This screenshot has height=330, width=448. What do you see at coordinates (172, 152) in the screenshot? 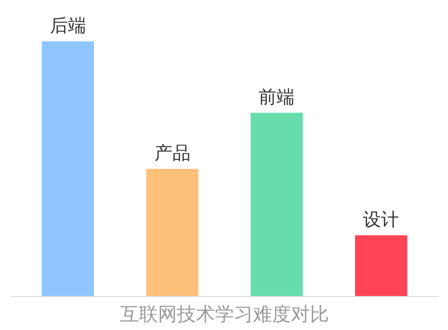
I see `x-tick-label: 产品` at bounding box center [172, 152].